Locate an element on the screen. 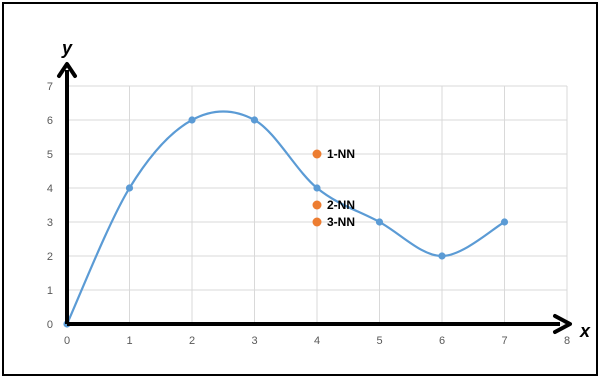 This screenshot has width=602, height=378. y-tick-label-3: 3 is located at coordinates (50, 223).